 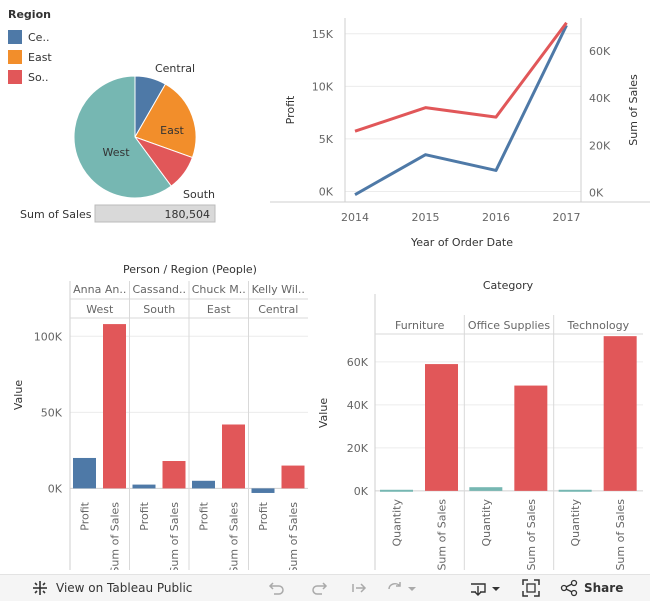 What do you see at coordinates (420, 325) in the screenshot?
I see `category-header: Furniture` at bounding box center [420, 325].